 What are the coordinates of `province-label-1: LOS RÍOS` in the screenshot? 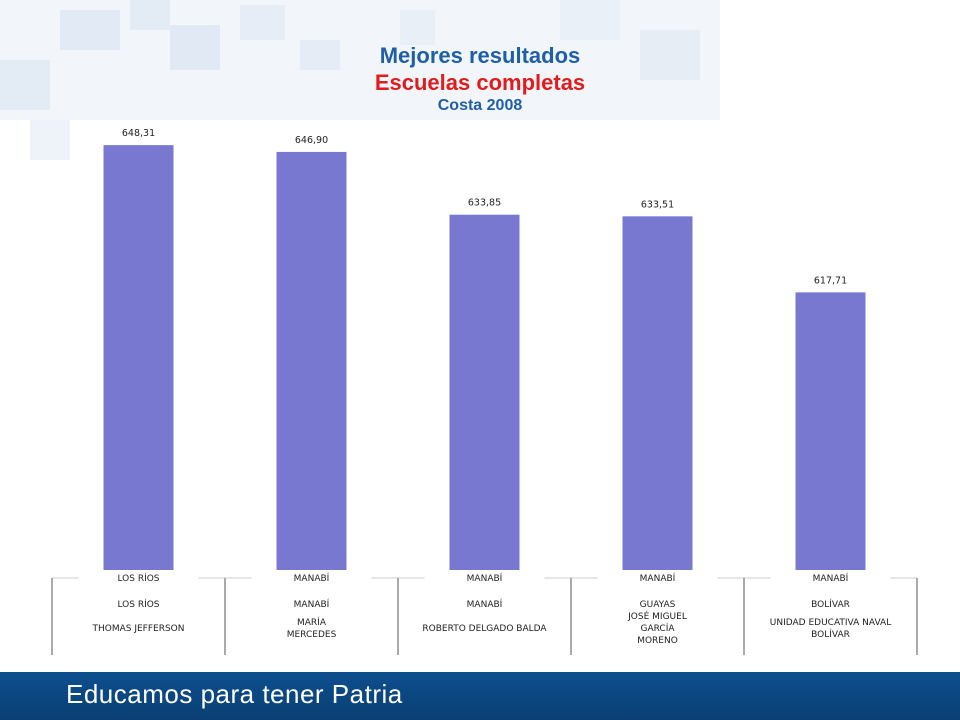 It's located at (138, 604).